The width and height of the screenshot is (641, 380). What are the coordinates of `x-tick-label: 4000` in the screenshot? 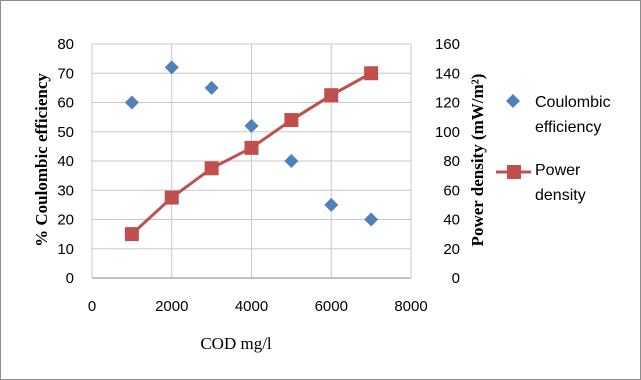 It's located at (251, 306).